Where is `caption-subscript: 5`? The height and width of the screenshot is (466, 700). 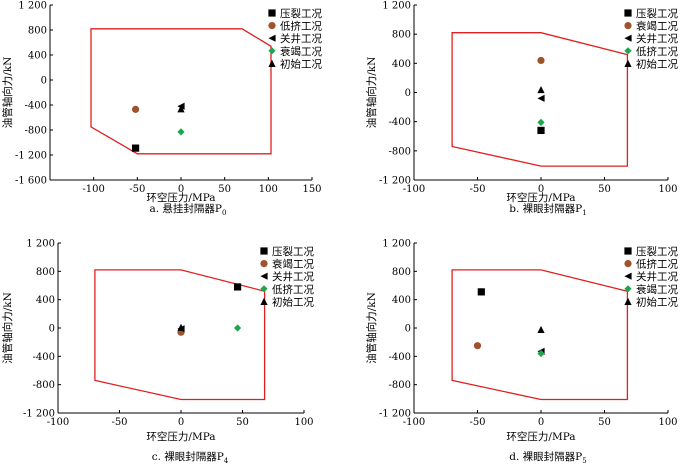 caption-subscript: 5 is located at coordinates (584, 461).